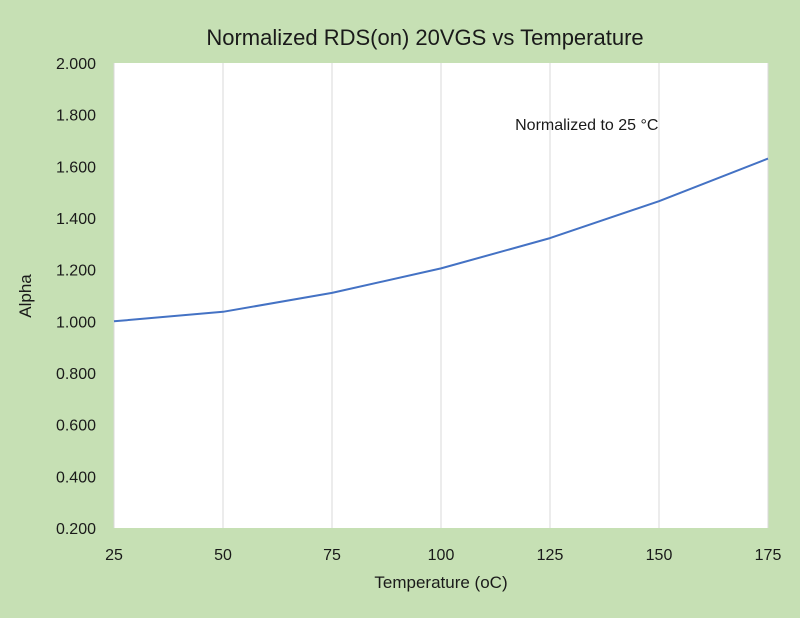 Image resolution: width=800 pixels, height=618 pixels. Describe the element at coordinates (76, 477) in the screenshot. I see `y-tick-label: 0.400` at that location.